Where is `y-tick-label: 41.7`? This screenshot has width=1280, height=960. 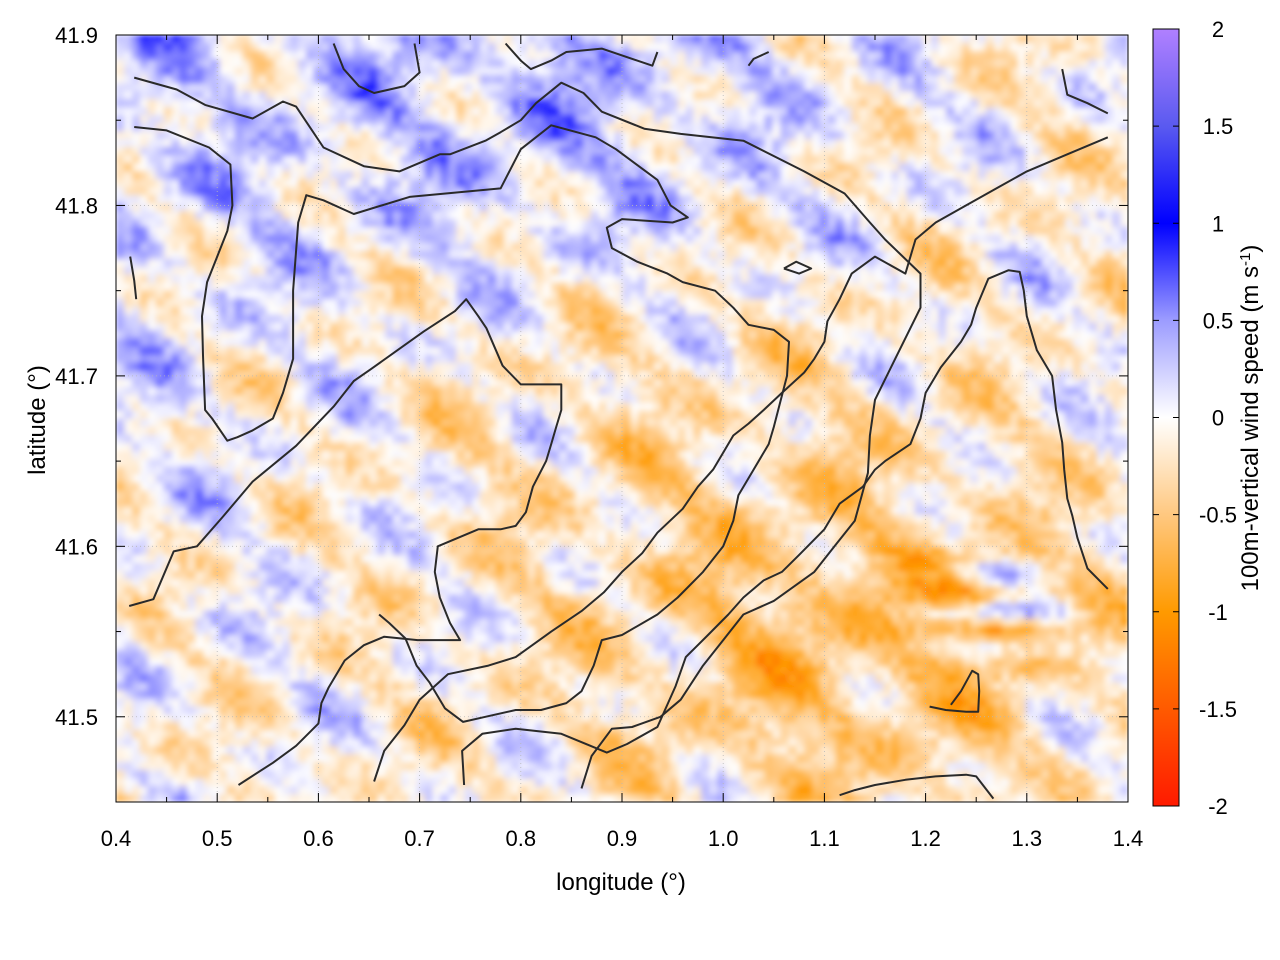
y-tick-label: 41.7 is located at coordinates (76, 376).